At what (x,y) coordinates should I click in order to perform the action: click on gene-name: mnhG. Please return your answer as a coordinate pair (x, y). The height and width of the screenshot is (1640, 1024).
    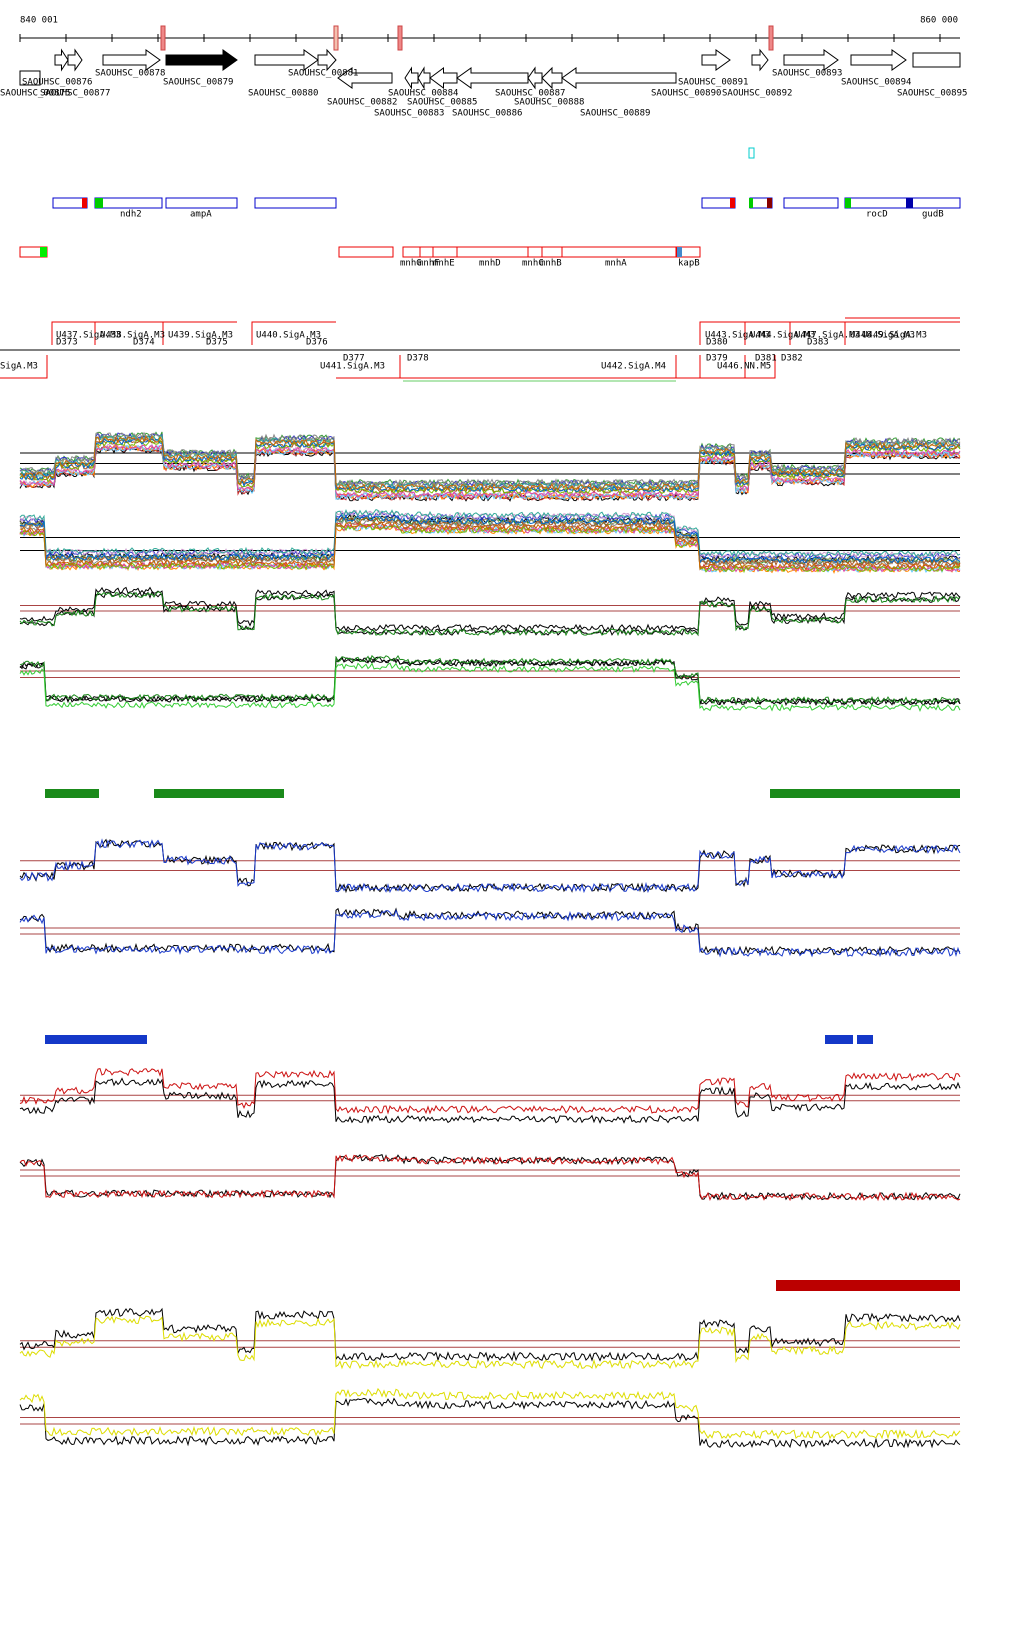
    Looking at the image, I should click on (411, 264).